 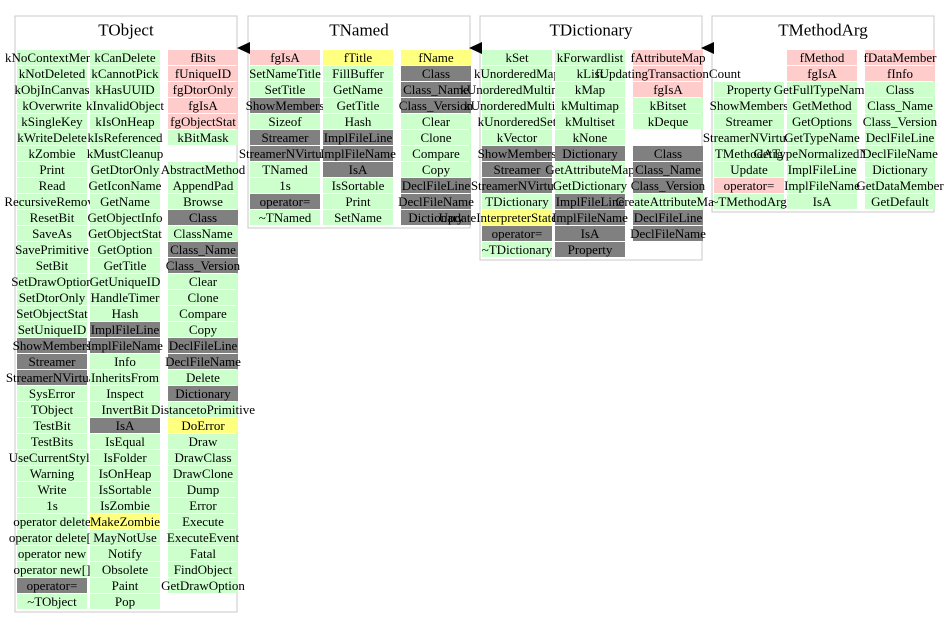 I want to click on member-label: fUniqueID, so click(x=203, y=73).